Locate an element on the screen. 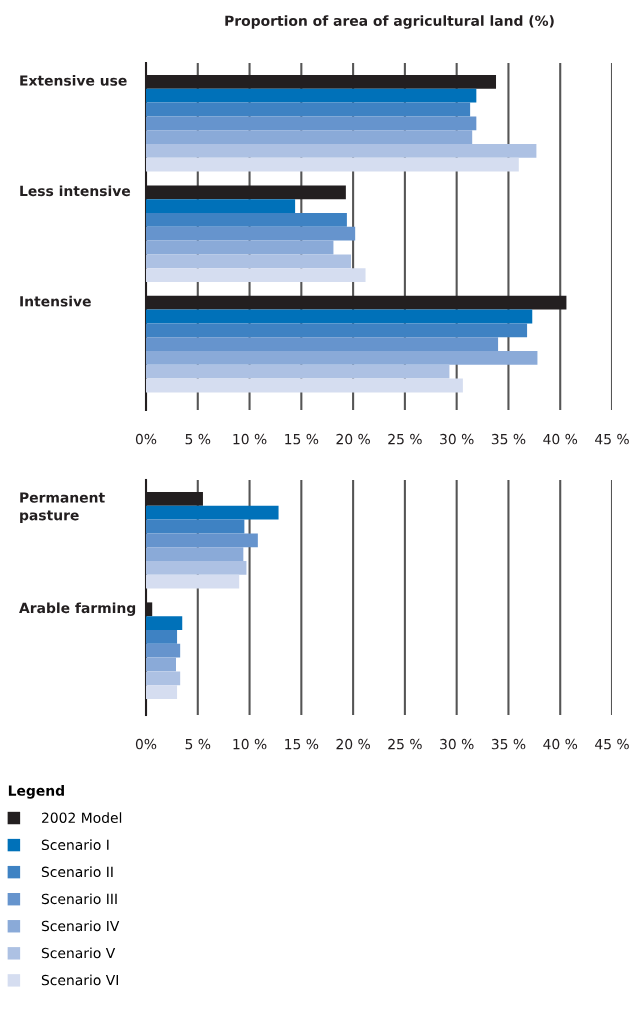  legend-label: Scenario V is located at coordinates (78, 953).